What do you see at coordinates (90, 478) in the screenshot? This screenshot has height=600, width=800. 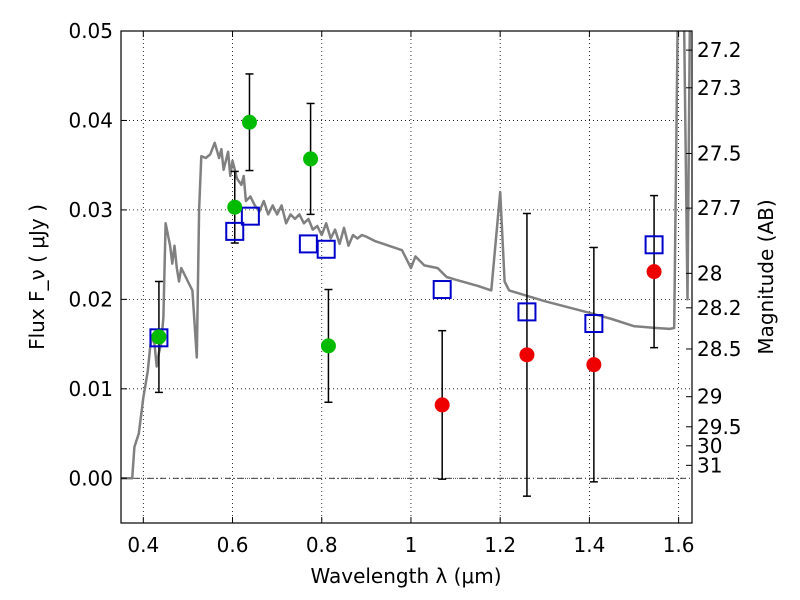 I see `y-tick-label: 0.00` at bounding box center [90, 478].